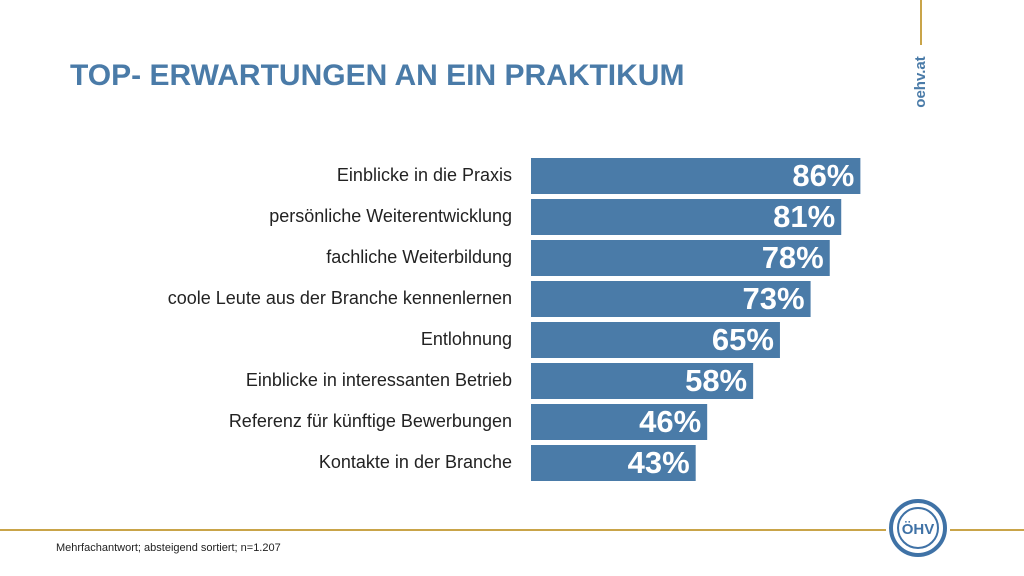  Describe the element at coordinates (804, 216) in the screenshot. I see `value-label: 81%` at that location.